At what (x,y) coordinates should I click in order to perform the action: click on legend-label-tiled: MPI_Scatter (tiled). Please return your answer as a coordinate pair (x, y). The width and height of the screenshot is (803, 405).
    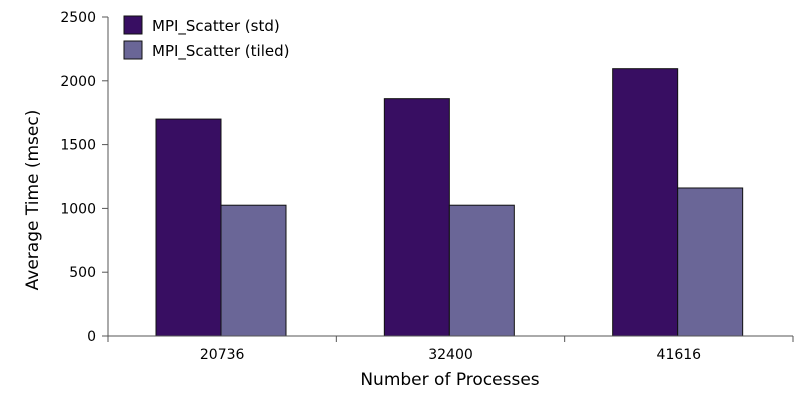
    Looking at the image, I should click on (220, 51).